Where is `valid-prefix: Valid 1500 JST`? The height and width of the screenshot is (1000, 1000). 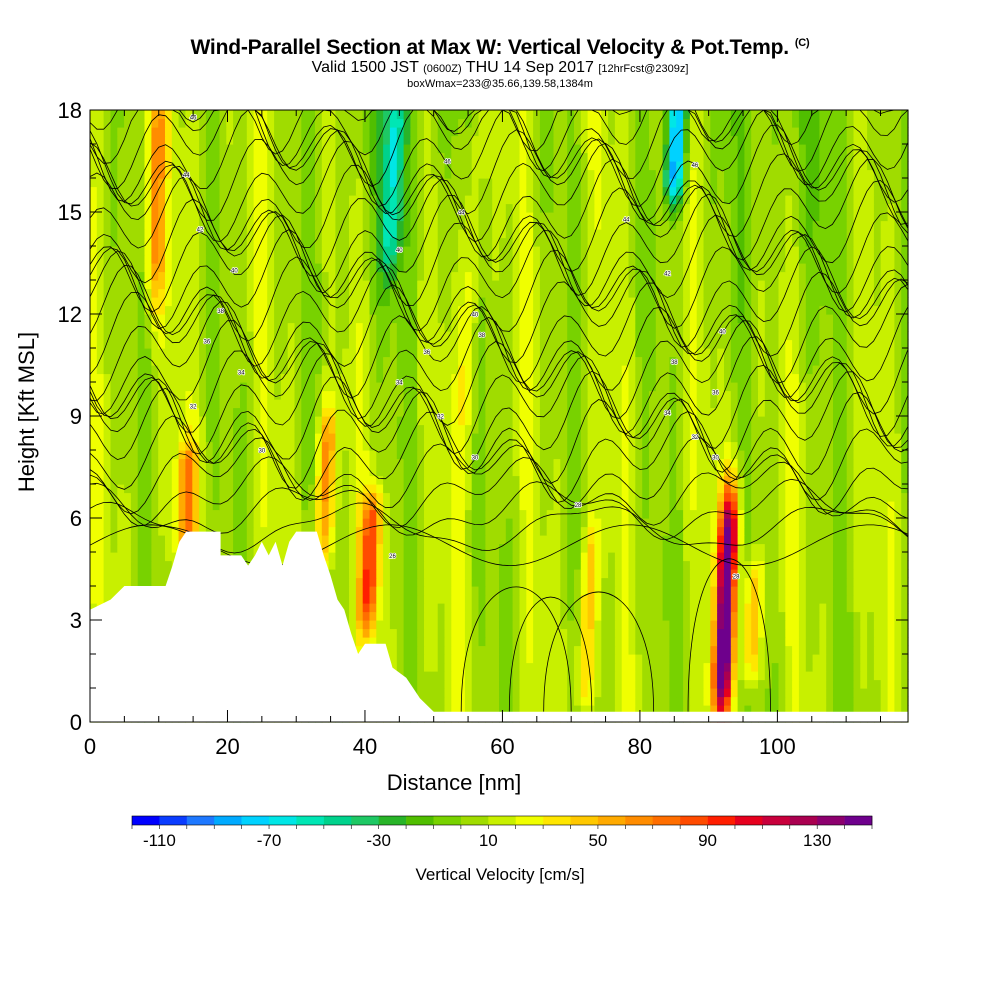 valid-prefix: Valid 1500 JST is located at coordinates (365, 67).